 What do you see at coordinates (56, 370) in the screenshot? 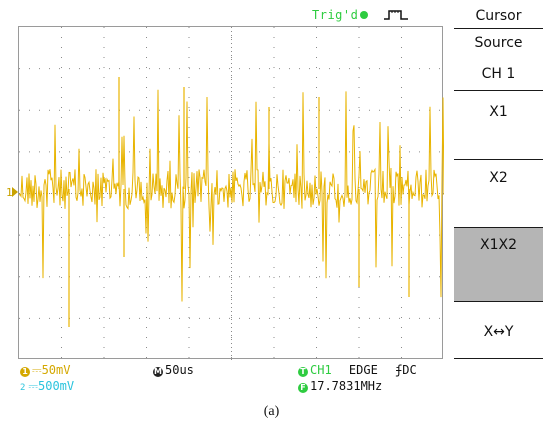
I see `channel-1-volts-div: 50mV` at bounding box center [56, 370].